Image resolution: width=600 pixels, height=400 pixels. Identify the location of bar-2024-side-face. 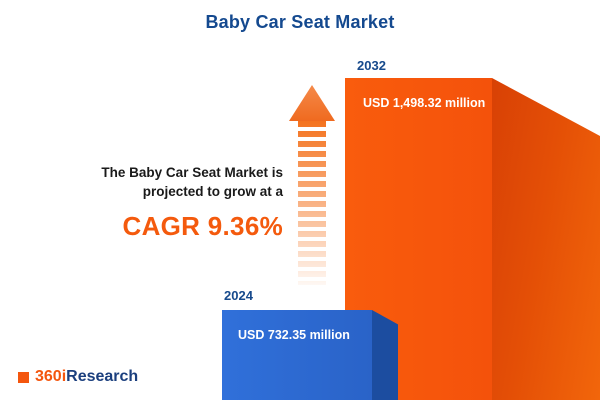
(385, 355).